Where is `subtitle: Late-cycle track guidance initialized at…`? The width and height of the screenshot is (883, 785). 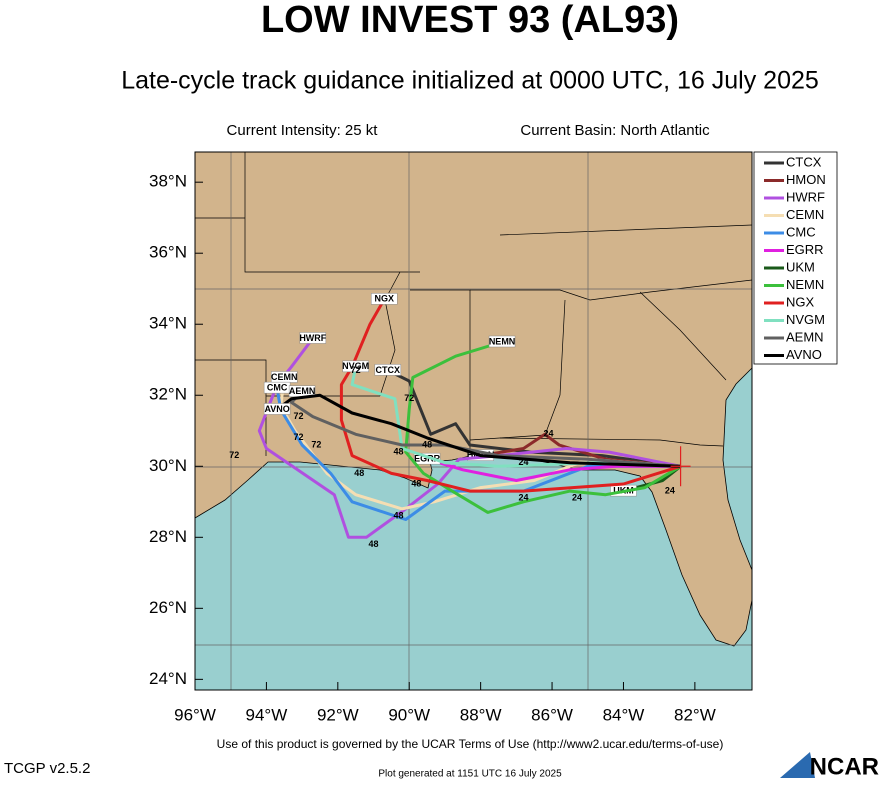 subtitle: Late-cycle track guidance initialized at… is located at coordinates (470, 81).